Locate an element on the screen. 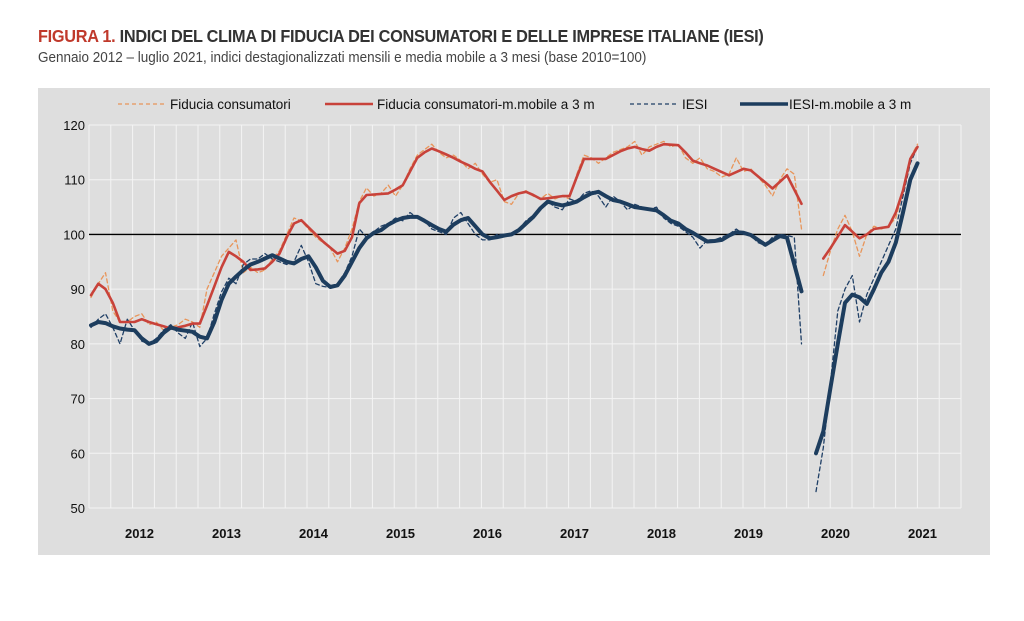  y-tick-label: 90 is located at coordinates (78, 289).